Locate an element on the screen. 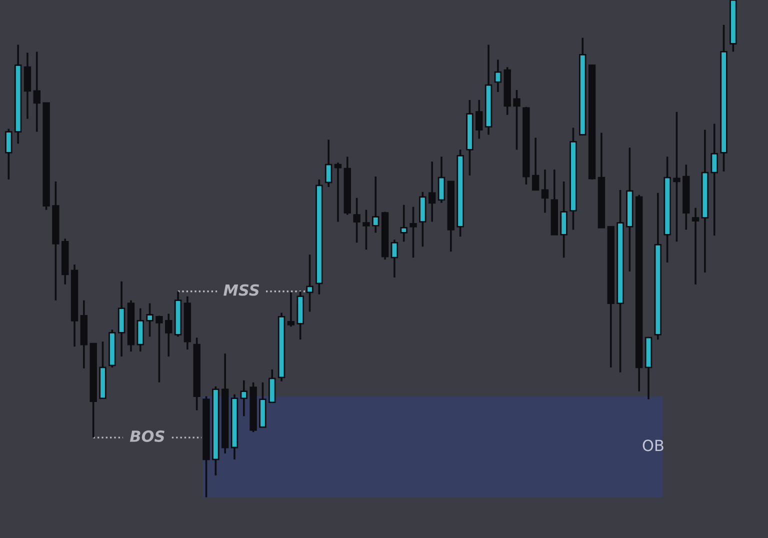  ref-line-label: BOS is located at coordinates (147, 436).